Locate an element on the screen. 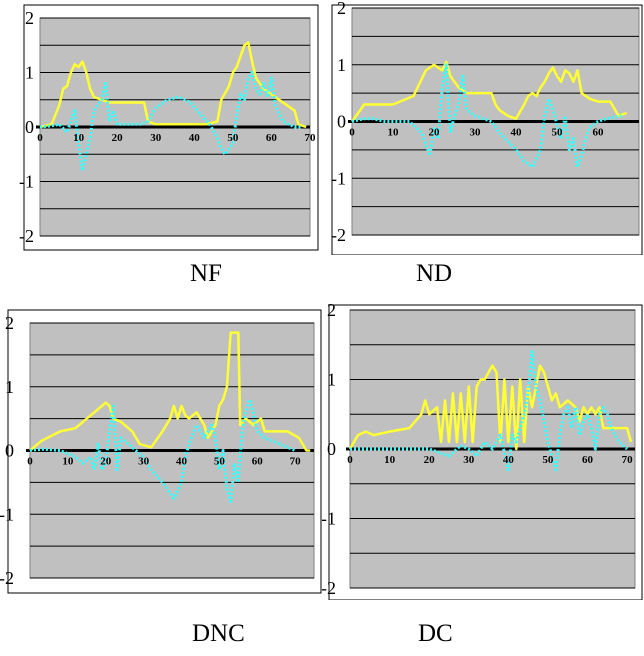 Image resolution: width=644 pixels, height=656 pixels. caption-dnc: DNC is located at coordinates (218, 633).